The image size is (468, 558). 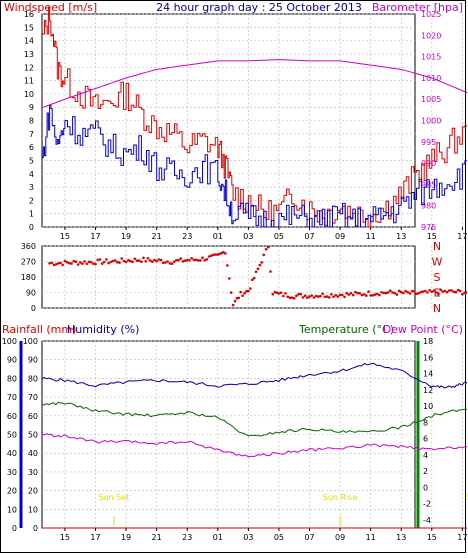 I want to click on windspeed-tick-label: 6, so click(x=31, y=147).